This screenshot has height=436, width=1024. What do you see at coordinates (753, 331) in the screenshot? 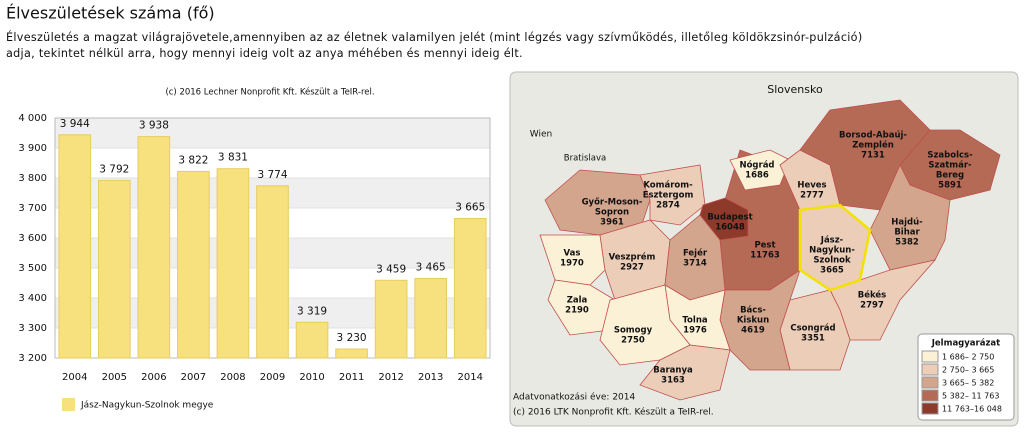
I see `county-value: 4619` at bounding box center [753, 331].